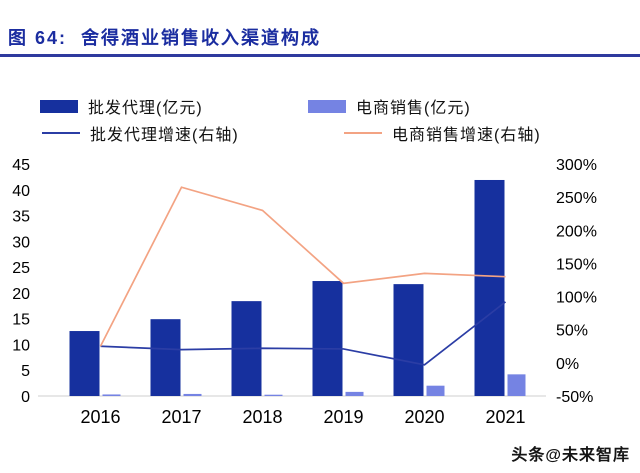  Describe the element at coordinates (363, 133) in the screenshot. I see `ecommerce-growth-line-swatch-icon` at that location.